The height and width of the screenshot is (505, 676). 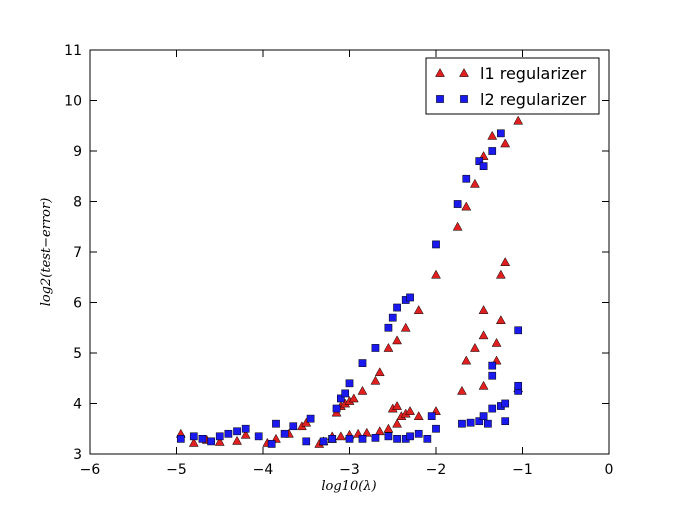 What do you see at coordinates (533, 73) in the screenshot?
I see `legend-label-l1: l1 regularizer` at bounding box center [533, 73].